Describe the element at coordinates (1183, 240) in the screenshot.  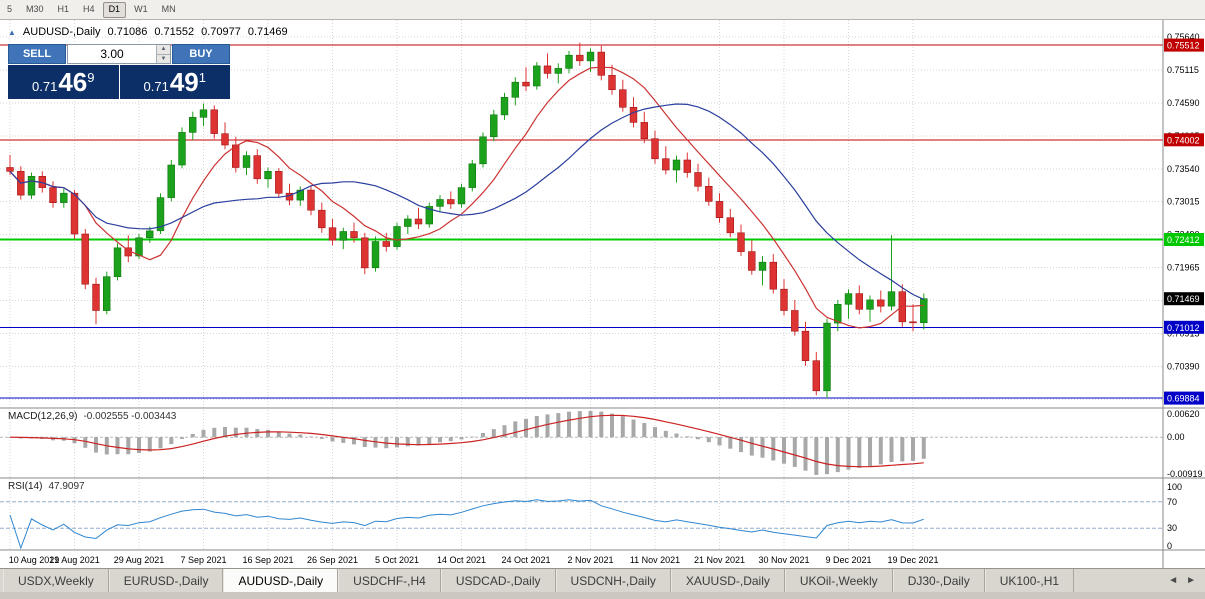
I see `svg-text: 0.72412` at that location.